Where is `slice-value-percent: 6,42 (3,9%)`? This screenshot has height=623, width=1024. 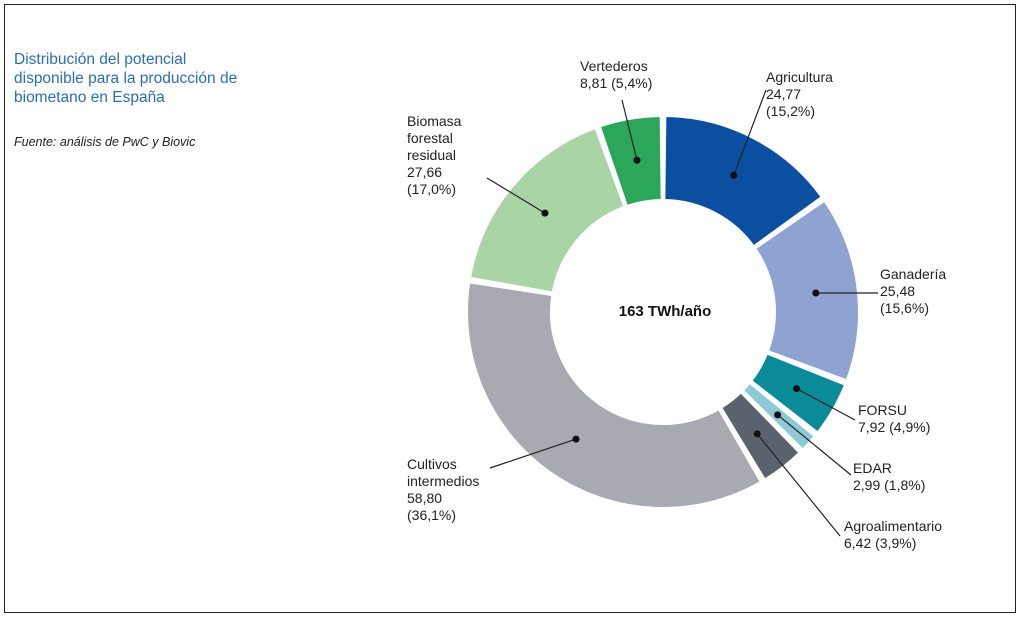 slice-value-percent: 6,42 (3,9%) is located at coordinates (880, 543).